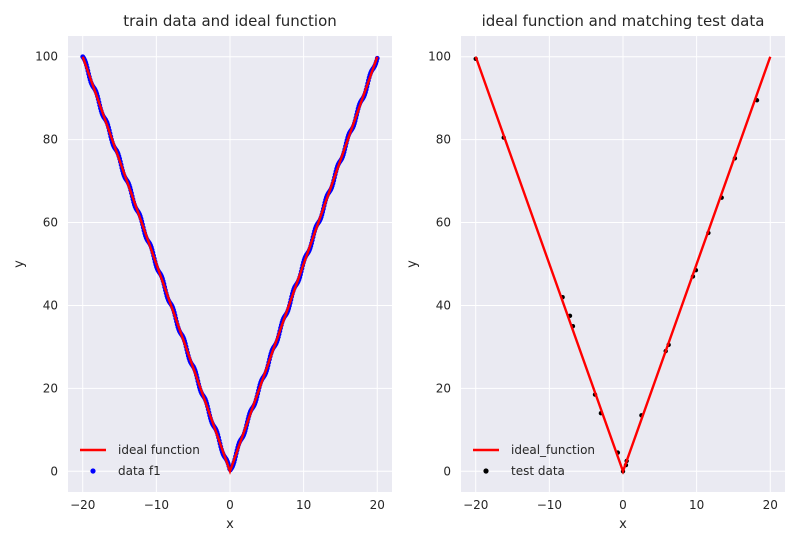 This screenshot has width=800, height=554. Describe the element at coordinates (623, 21) in the screenshot. I see `subplot-title: ideal function and matching test data` at that location.